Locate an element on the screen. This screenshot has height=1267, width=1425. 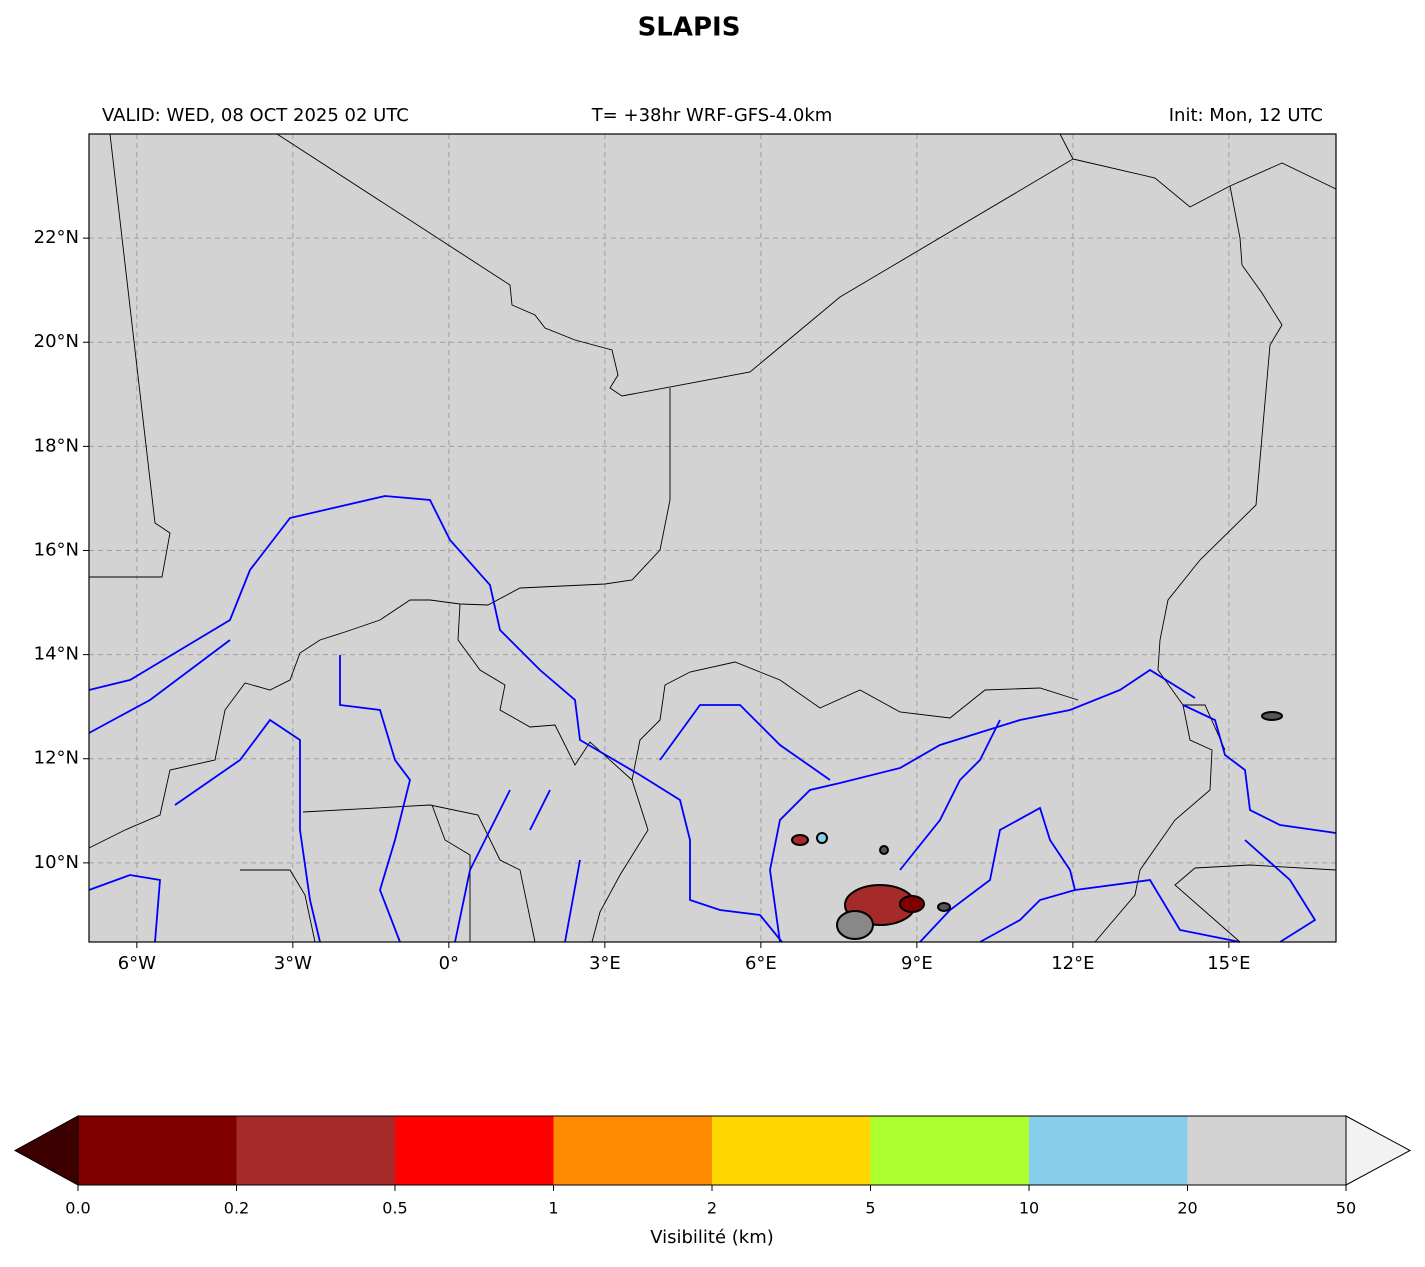
colorbar-tick-label: 50 is located at coordinates (1346, 1208).